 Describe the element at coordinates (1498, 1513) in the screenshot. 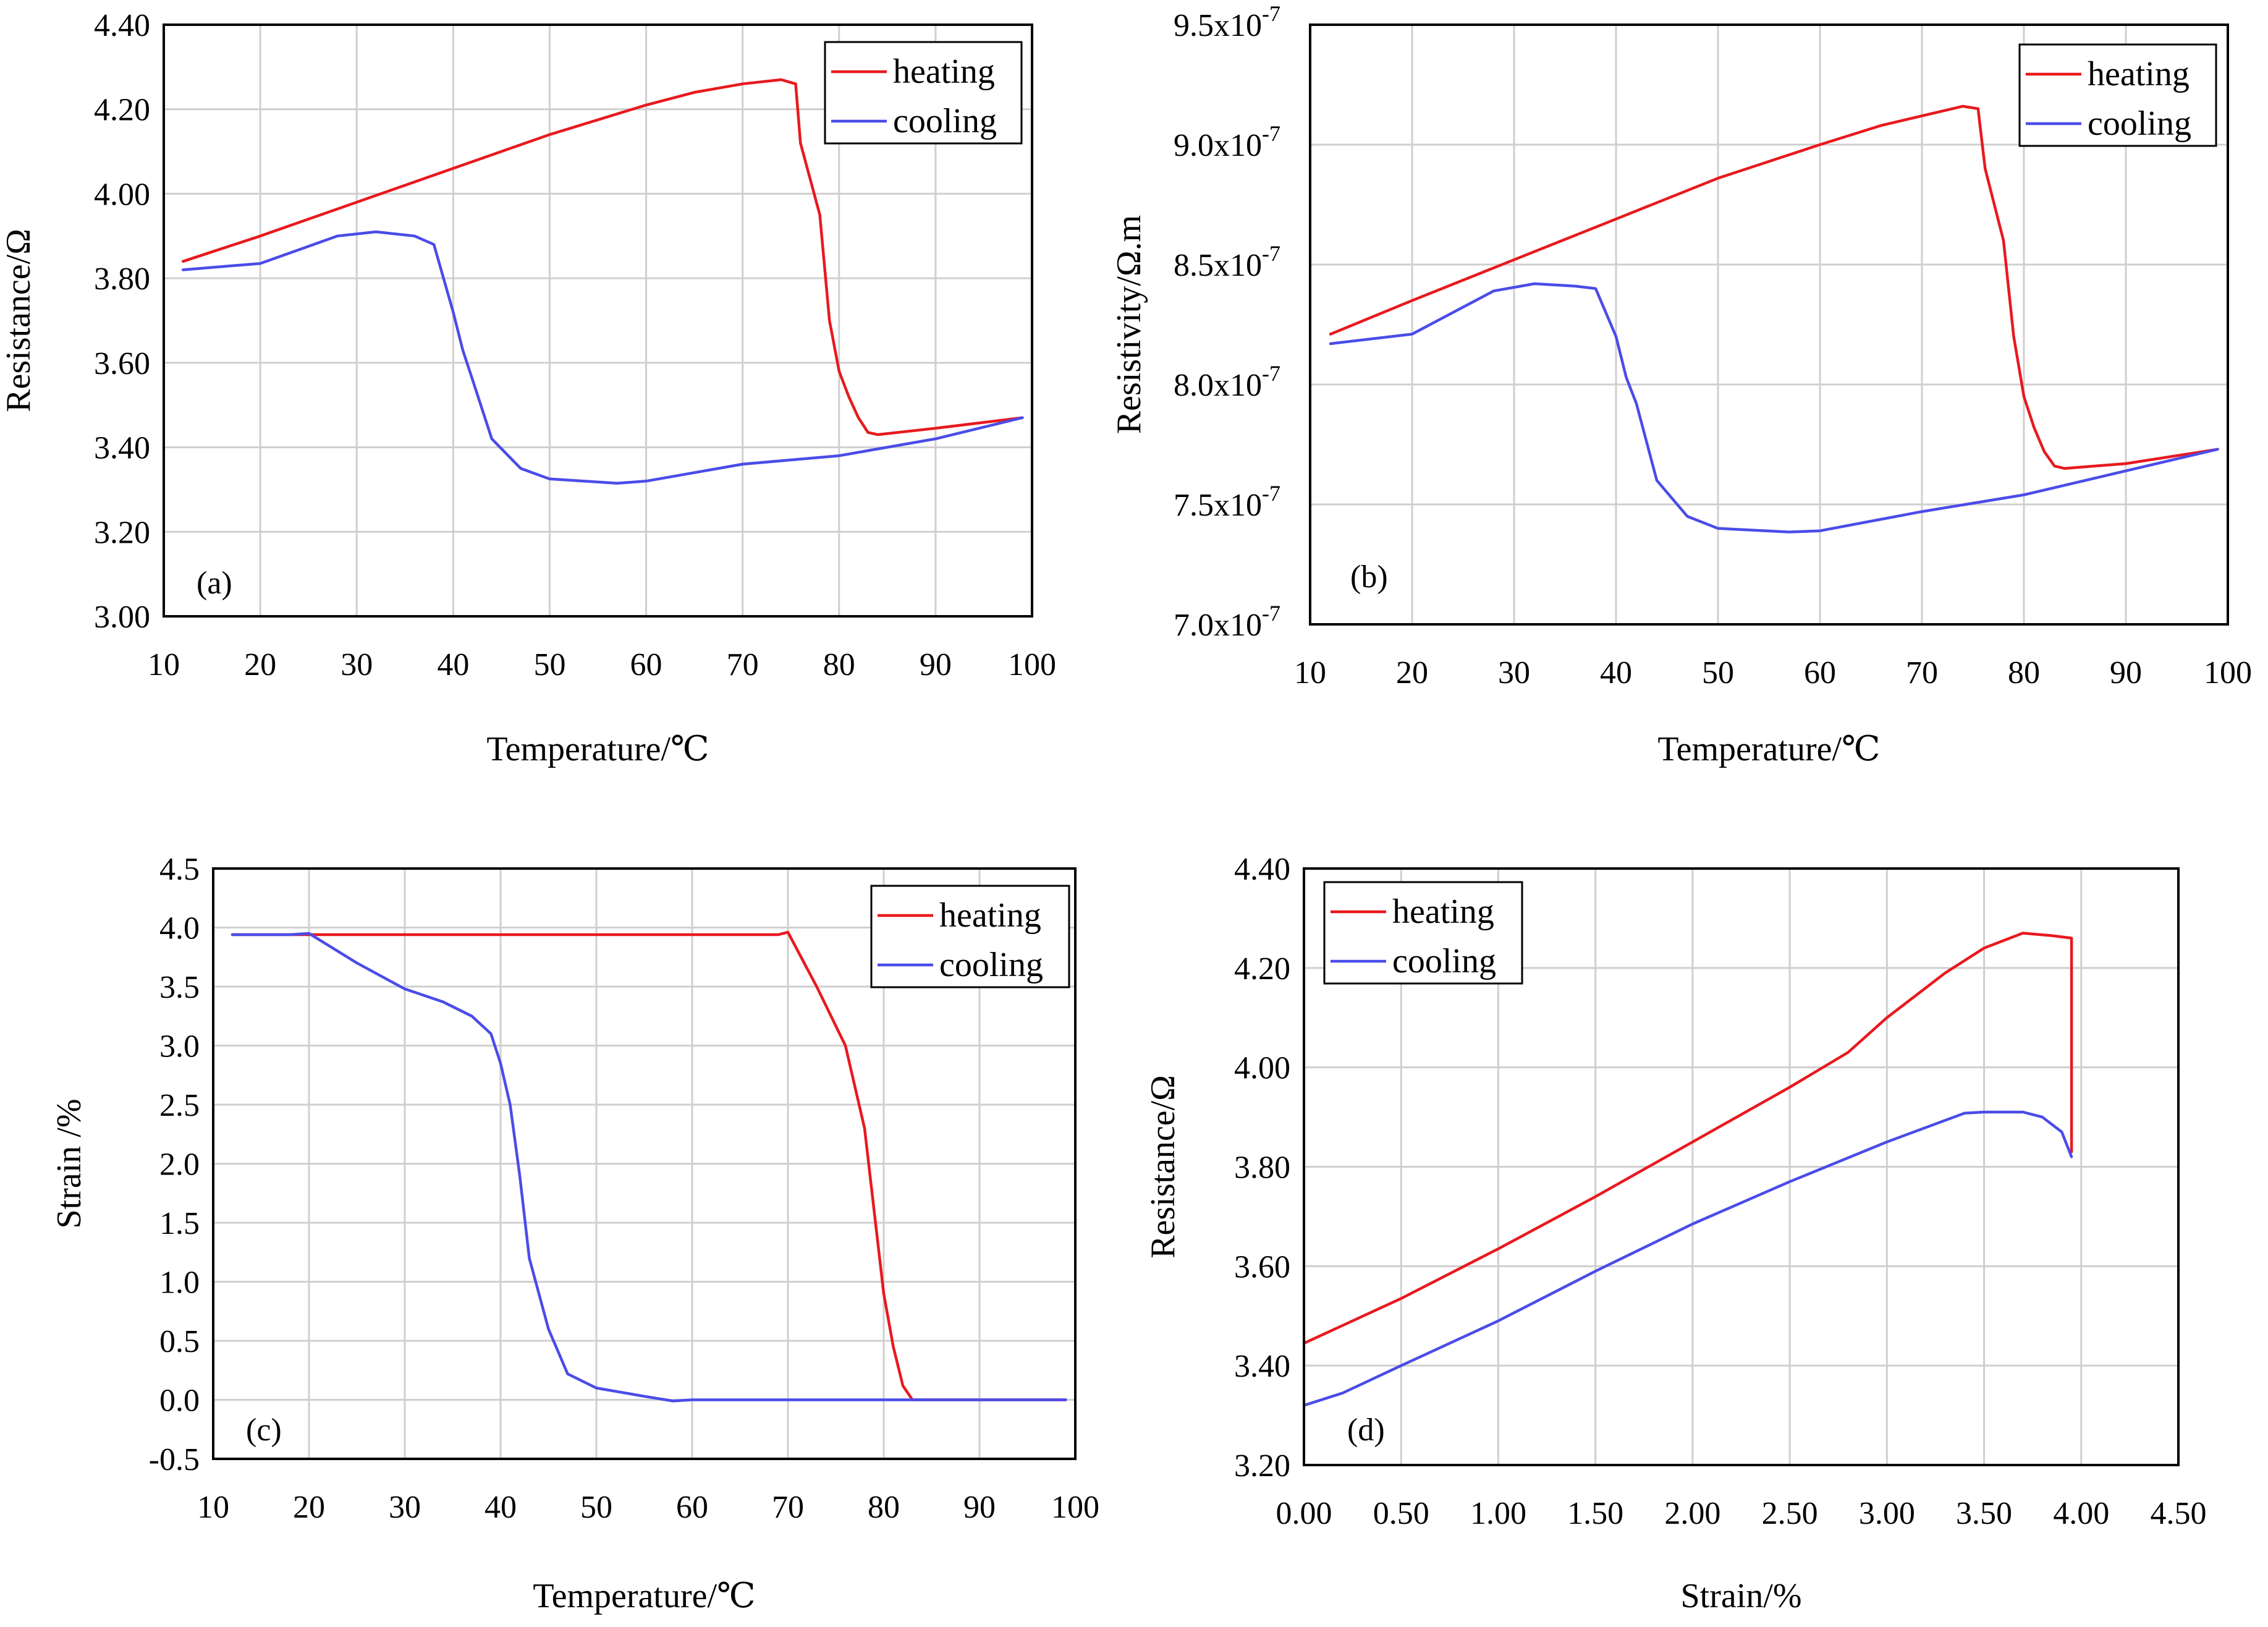

I see `x-tick-label: 1.00` at that location.